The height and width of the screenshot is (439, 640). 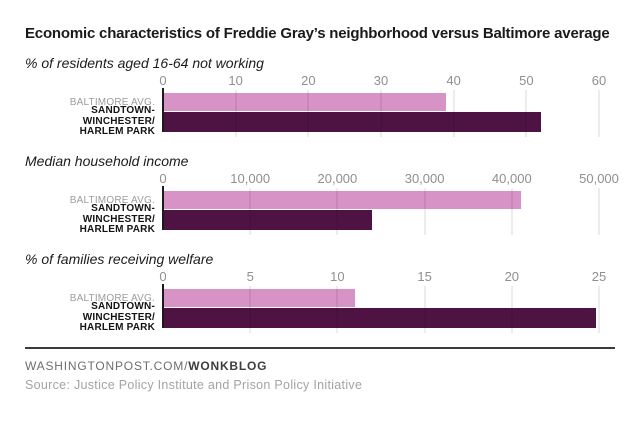 I want to click on axis-tick-label: 15, so click(x=424, y=276).